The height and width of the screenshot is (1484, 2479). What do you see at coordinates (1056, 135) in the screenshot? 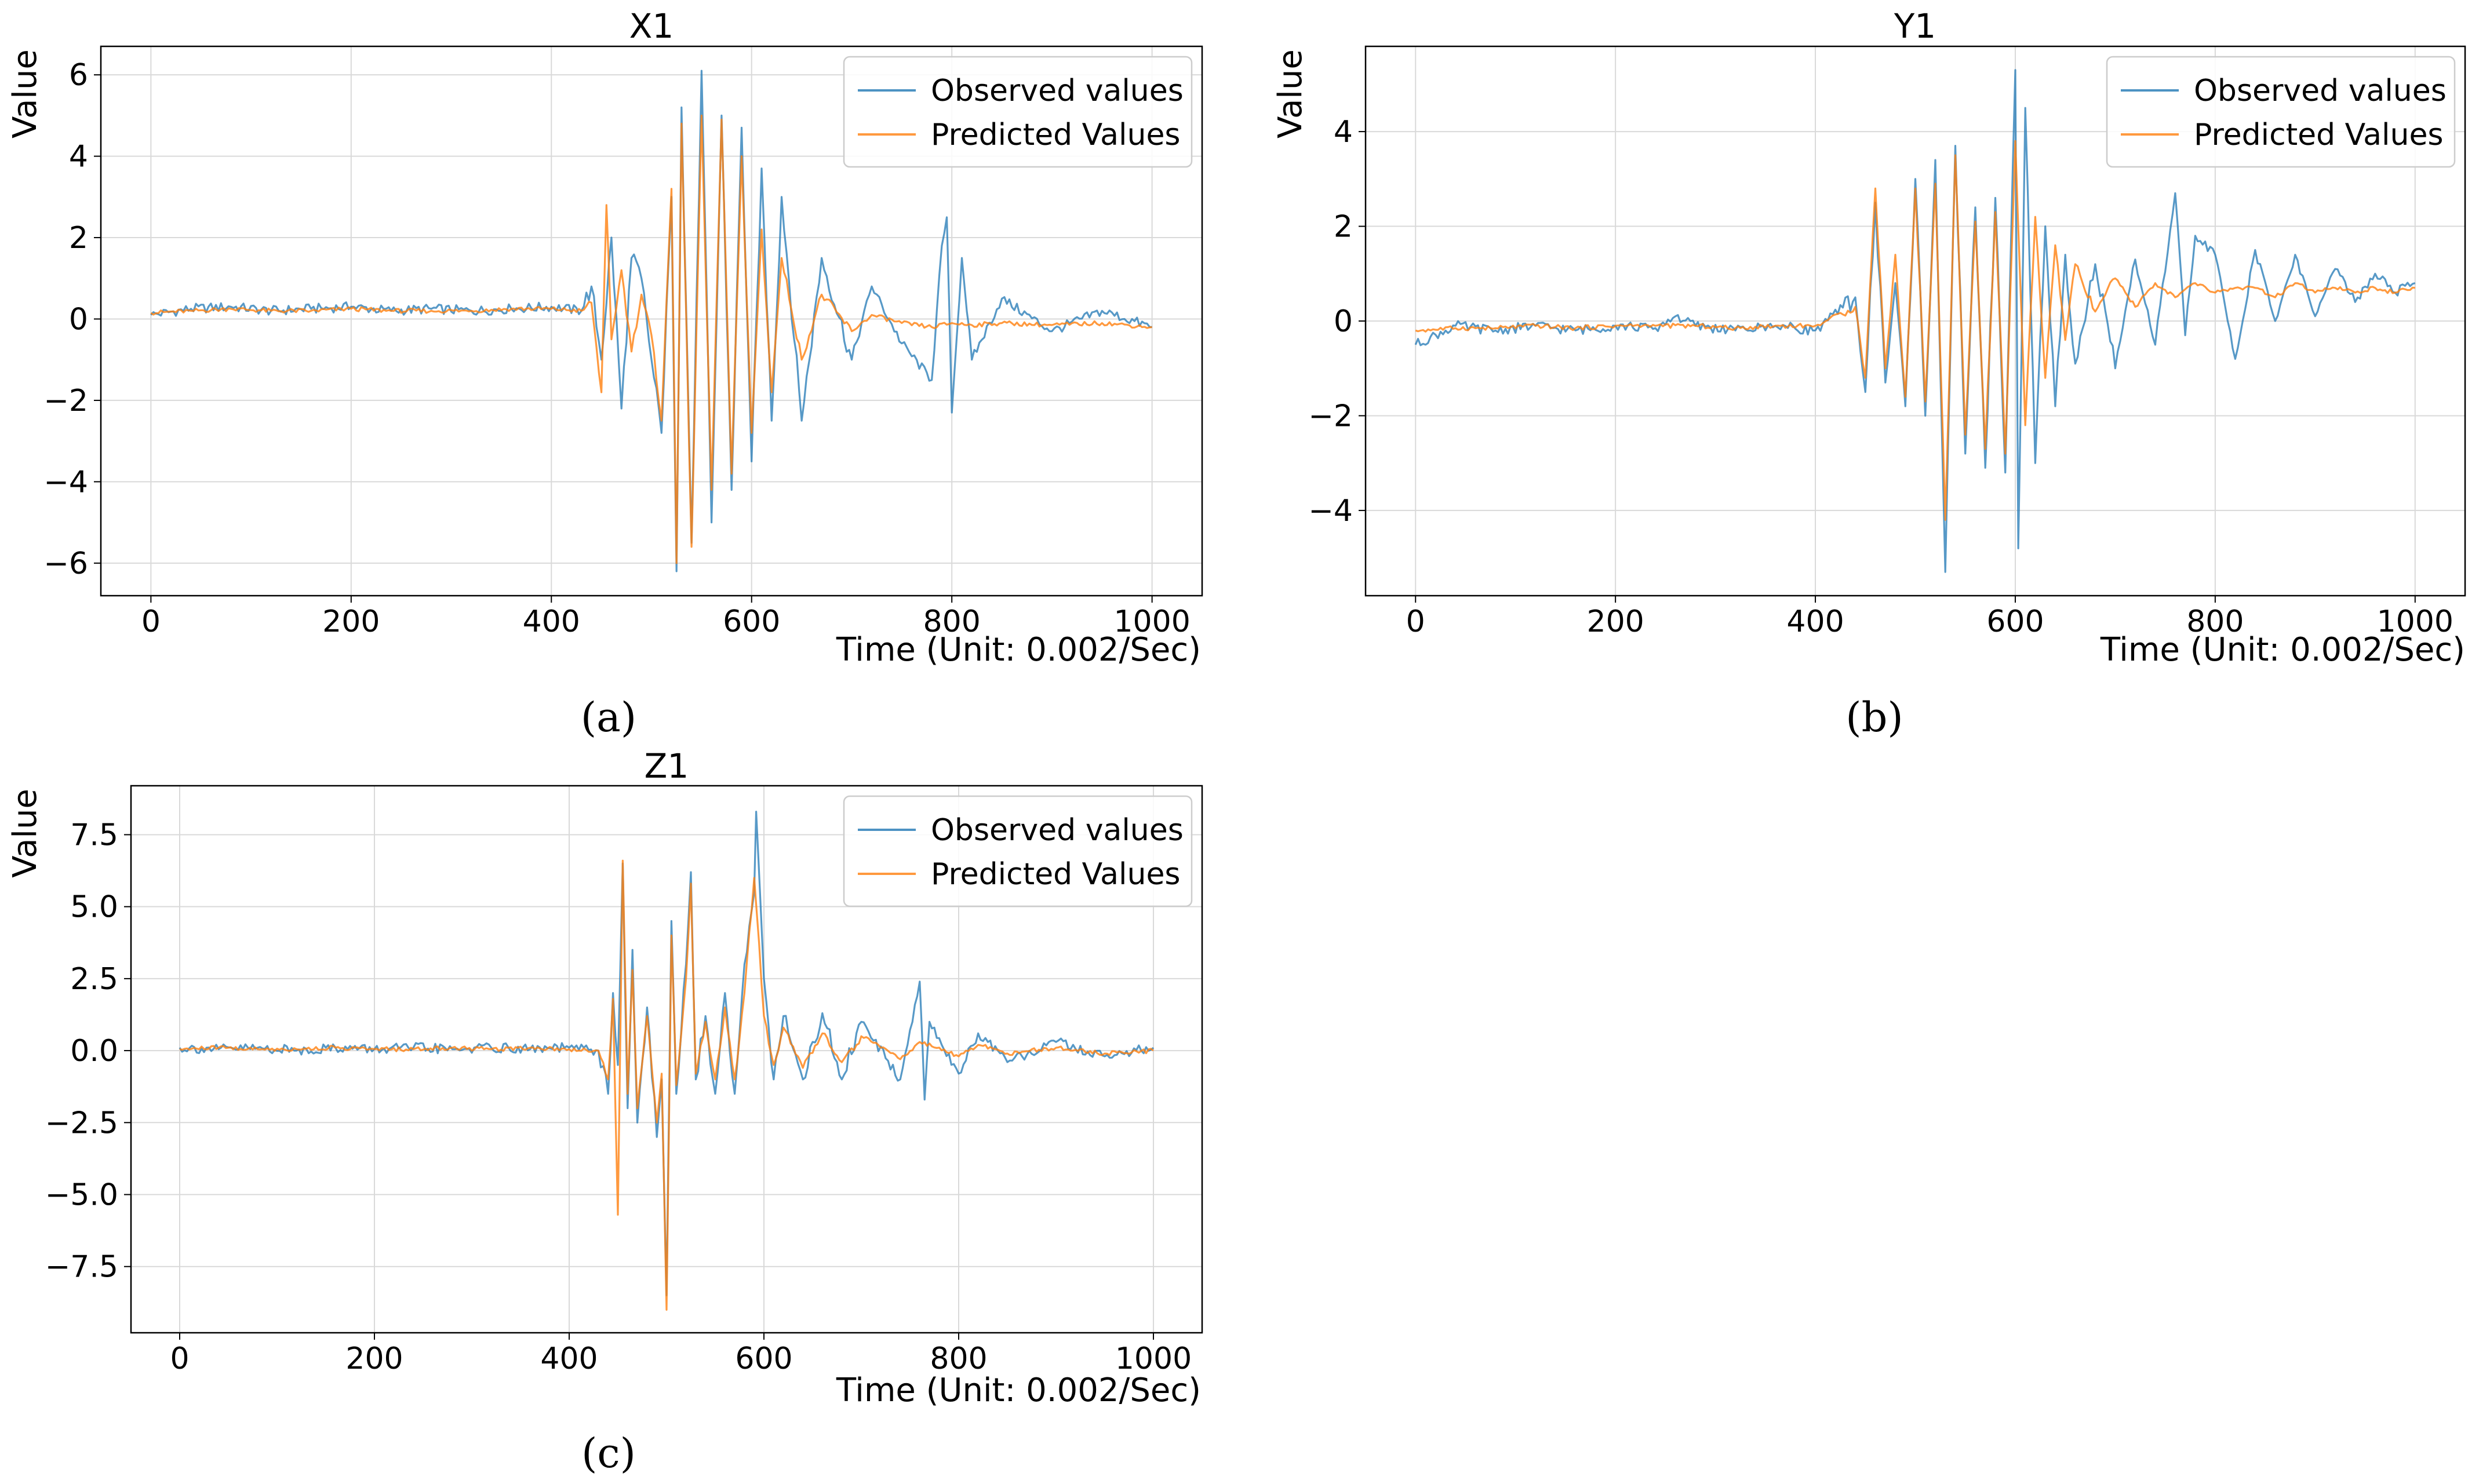
I see `legend-label-a: Predicted Values` at bounding box center [1056, 135].